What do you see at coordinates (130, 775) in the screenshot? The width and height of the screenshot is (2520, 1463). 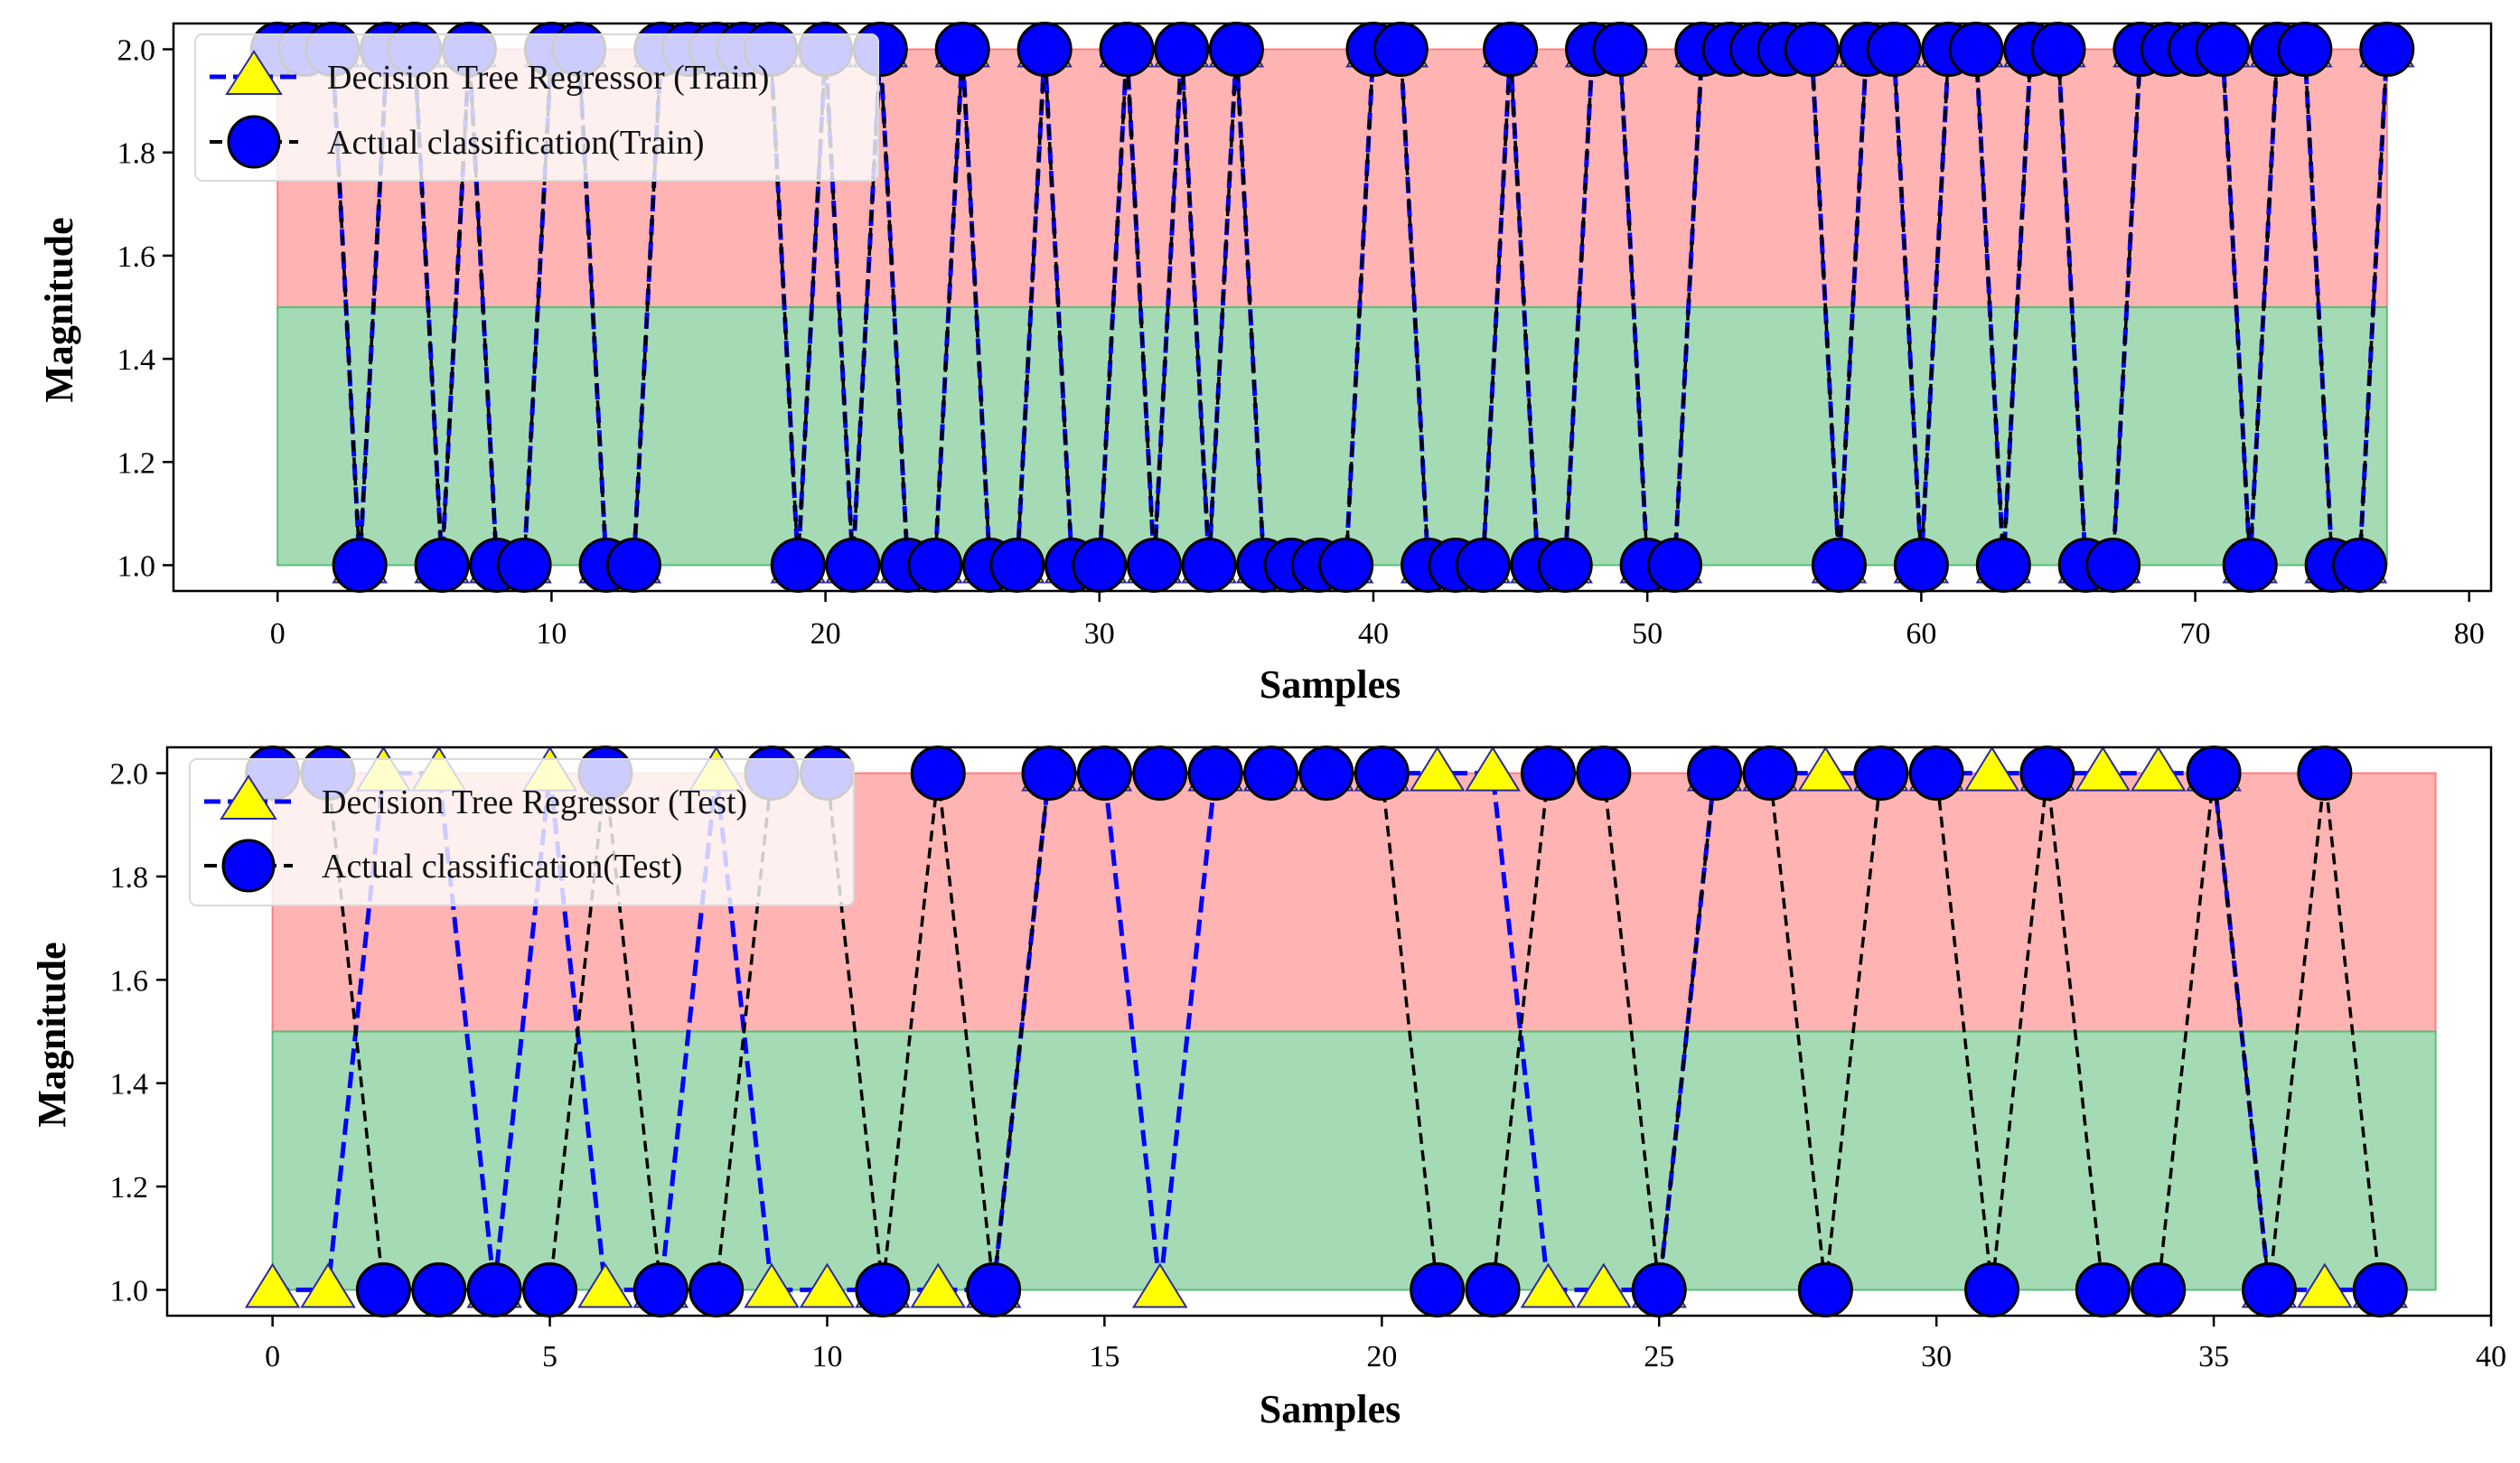 I see `test-y-tick-label: 2.0` at bounding box center [130, 775].